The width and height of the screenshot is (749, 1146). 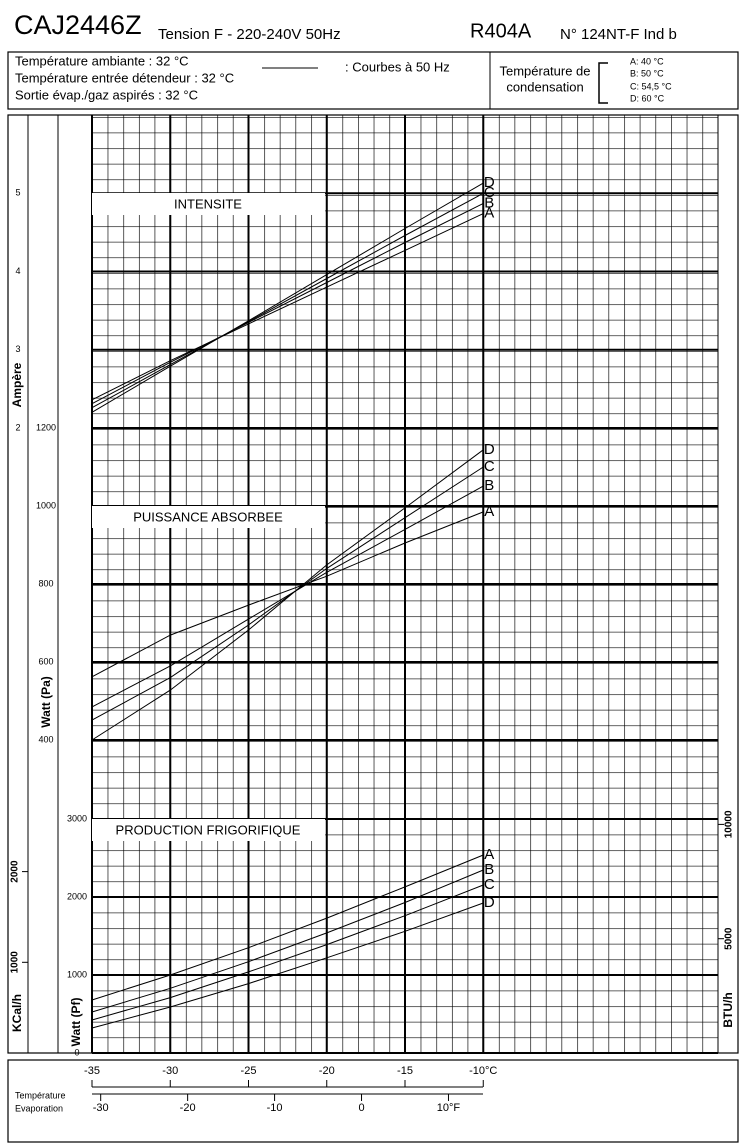 I want to click on x-tick-label: -10°C, so click(x=483, y=1071).